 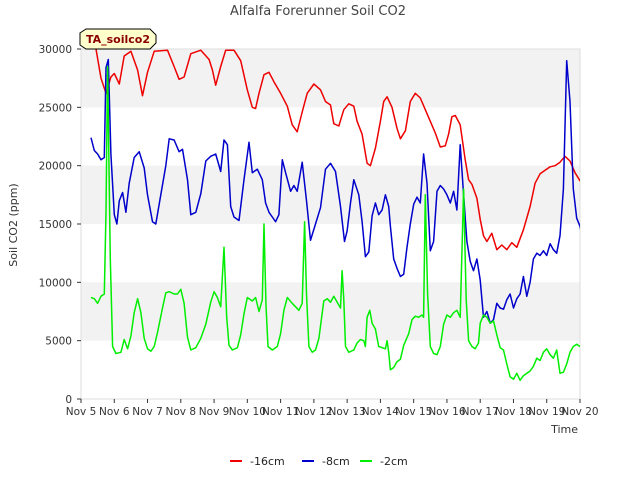 I want to click on x-tick-label: Nov 6, so click(x=114, y=412).